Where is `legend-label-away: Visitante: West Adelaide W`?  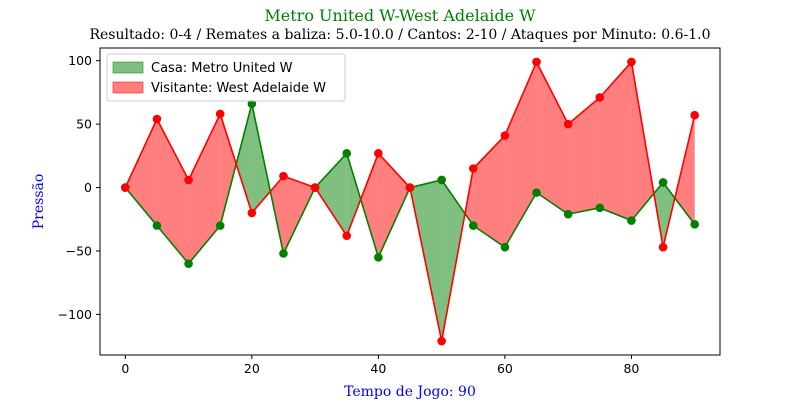
legend-label-away: Visitante: West Adelaide W is located at coordinates (238, 88).